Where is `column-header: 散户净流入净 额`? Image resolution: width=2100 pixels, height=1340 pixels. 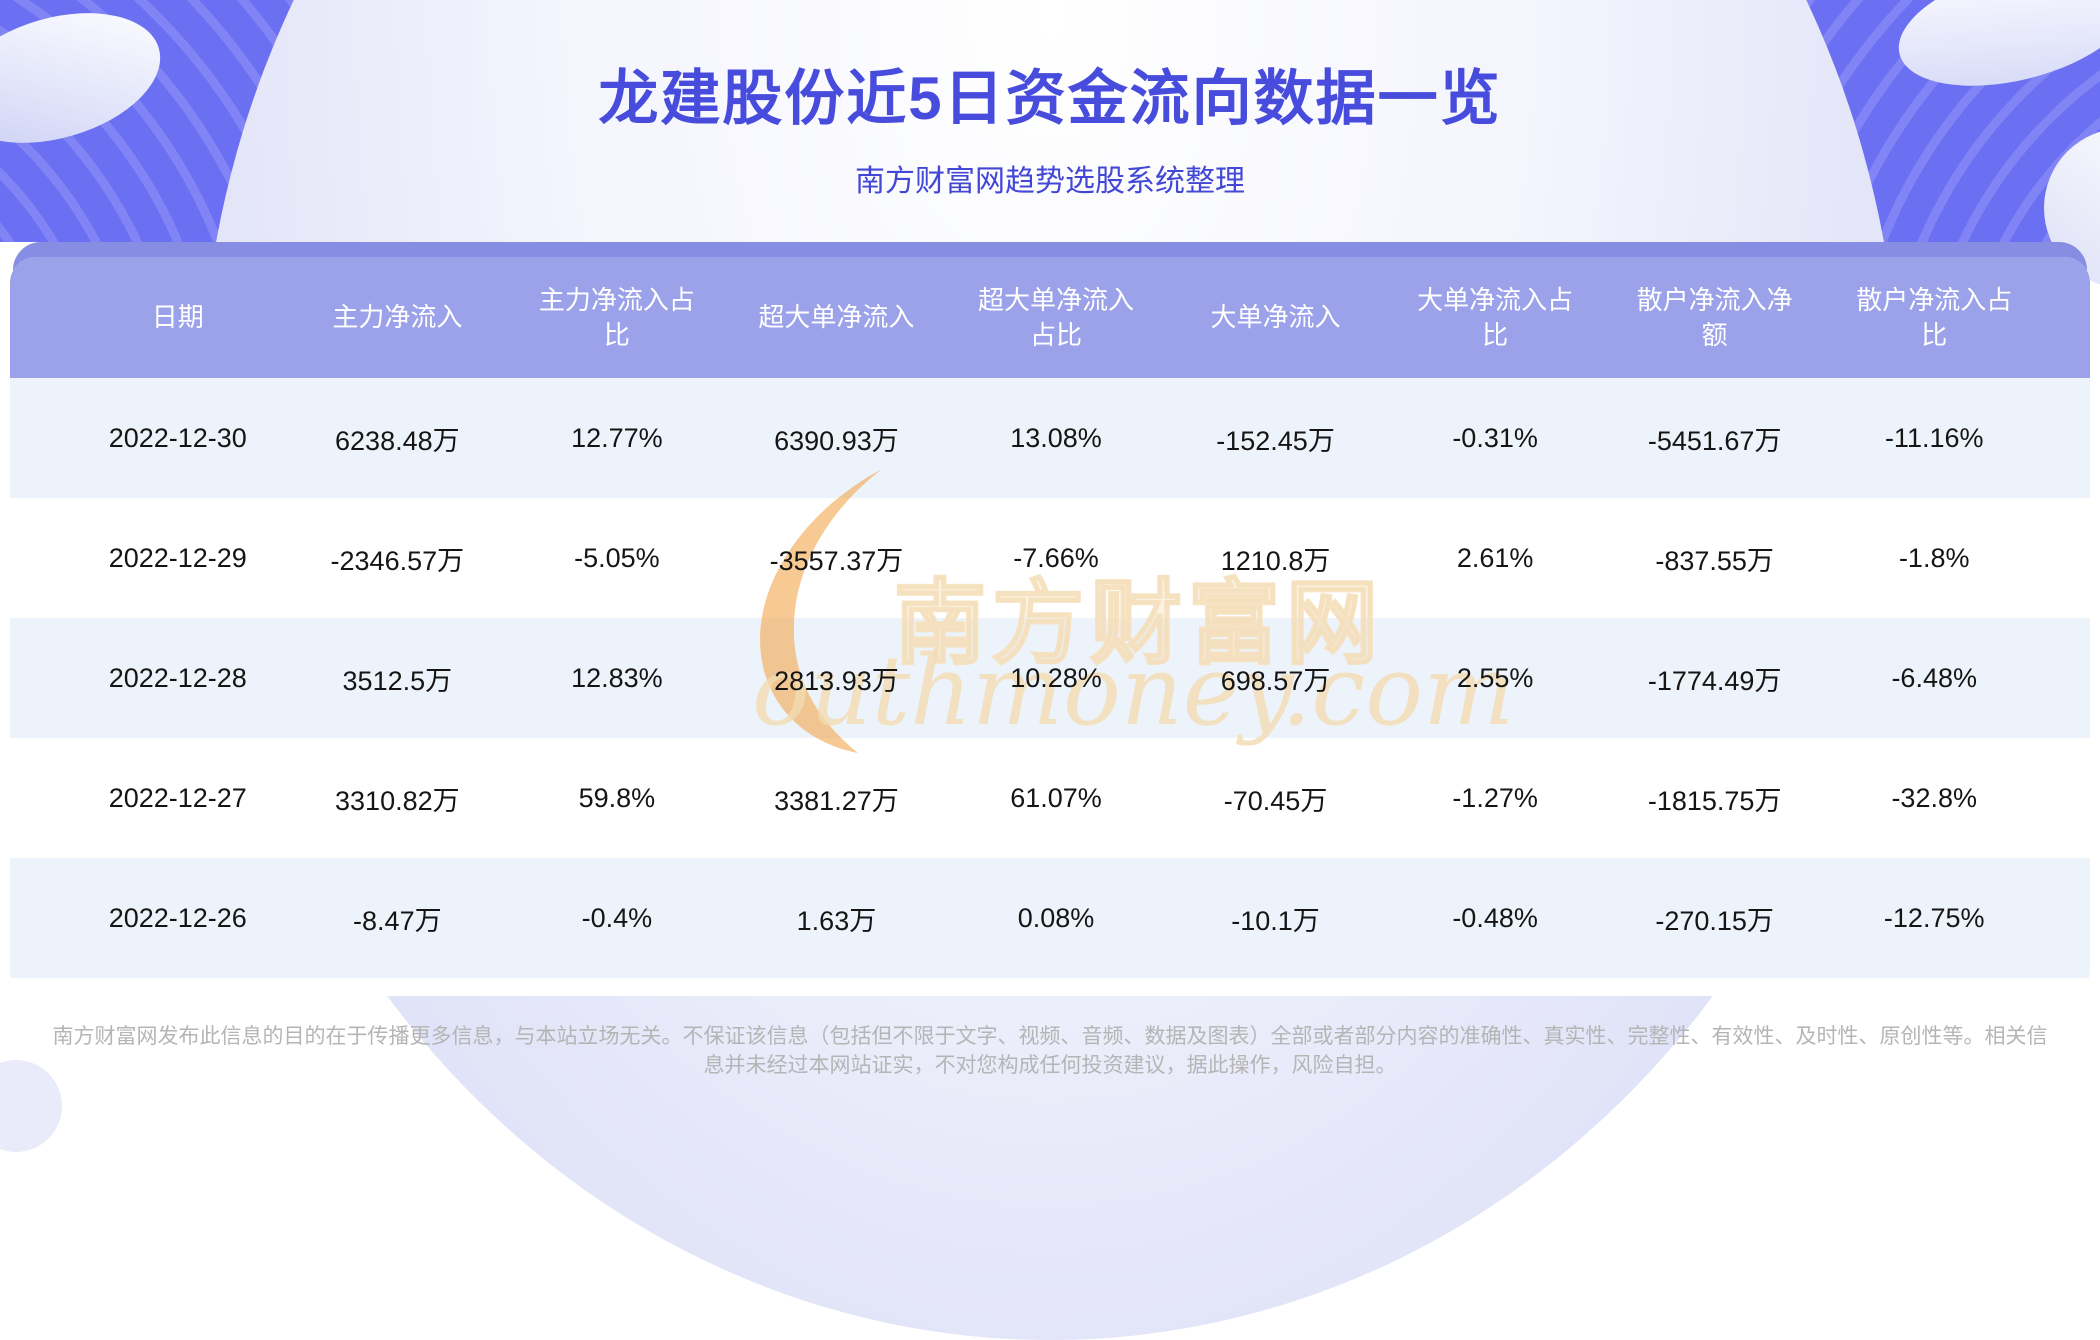
column-header: 散户净流入净 额 is located at coordinates (1714, 317).